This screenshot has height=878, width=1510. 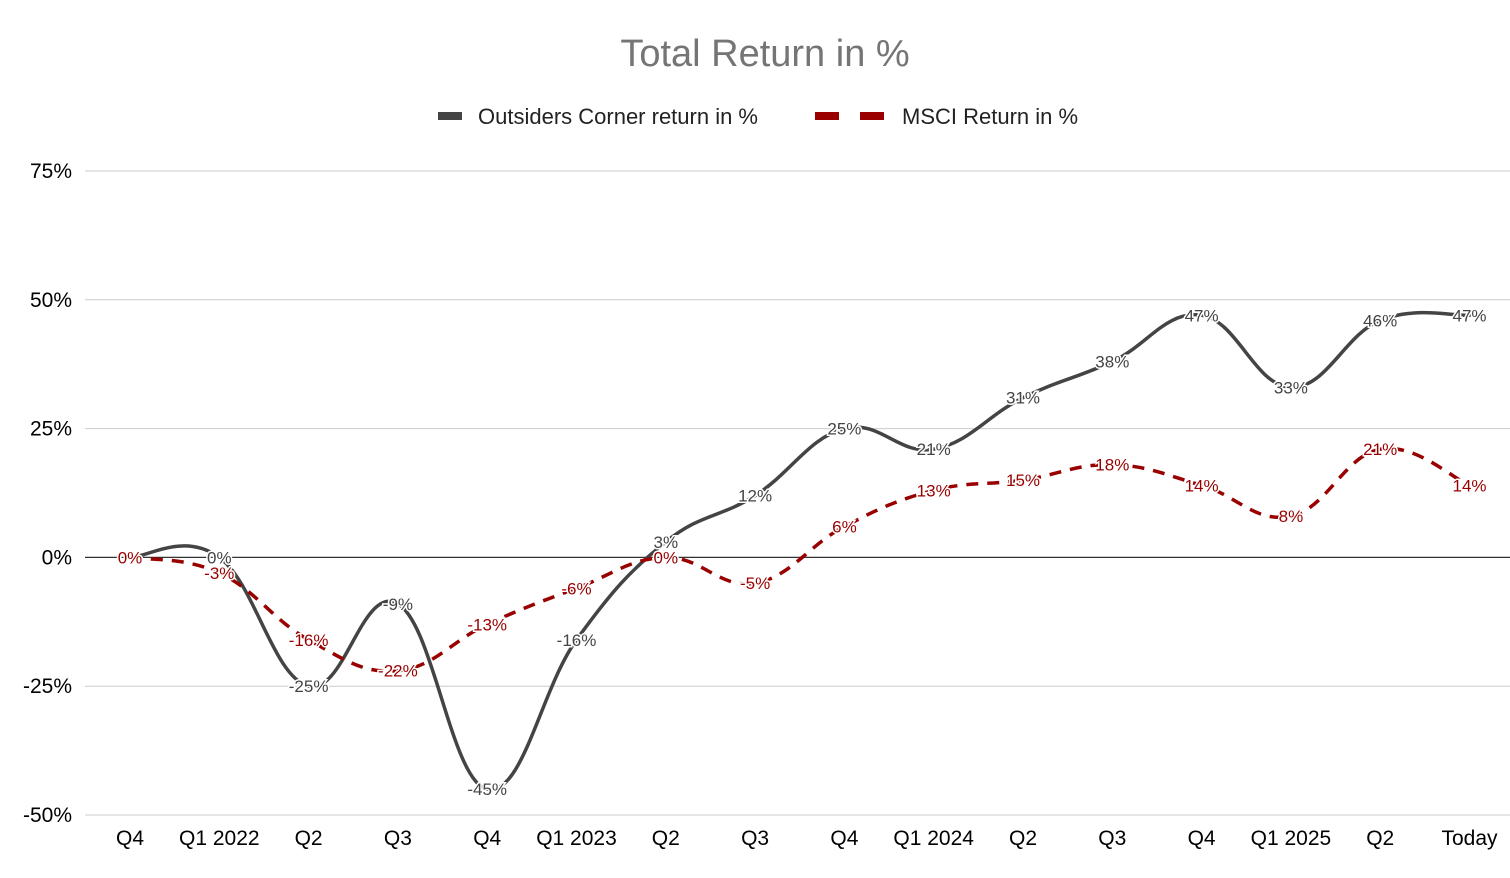 I want to click on y-axis-ticks: 75% 50% 25% 0% -25% -50%, so click(x=47, y=493).